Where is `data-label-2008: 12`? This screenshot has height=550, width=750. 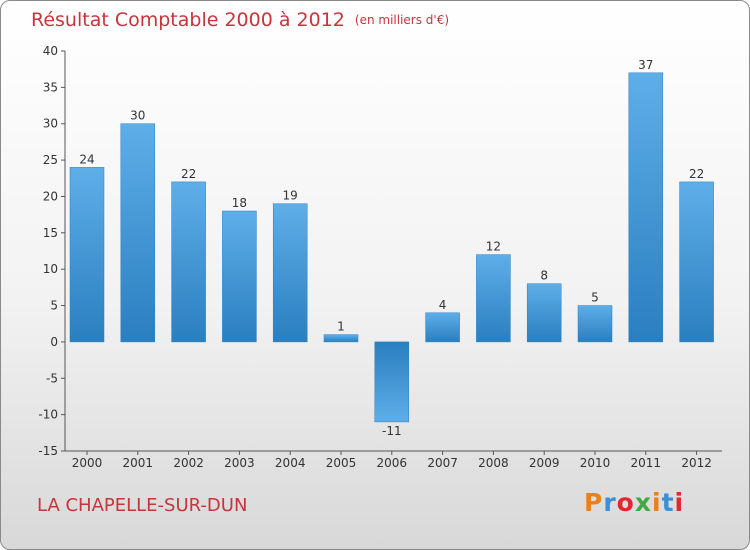
data-label-2008: 12 is located at coordinates (493, 247).